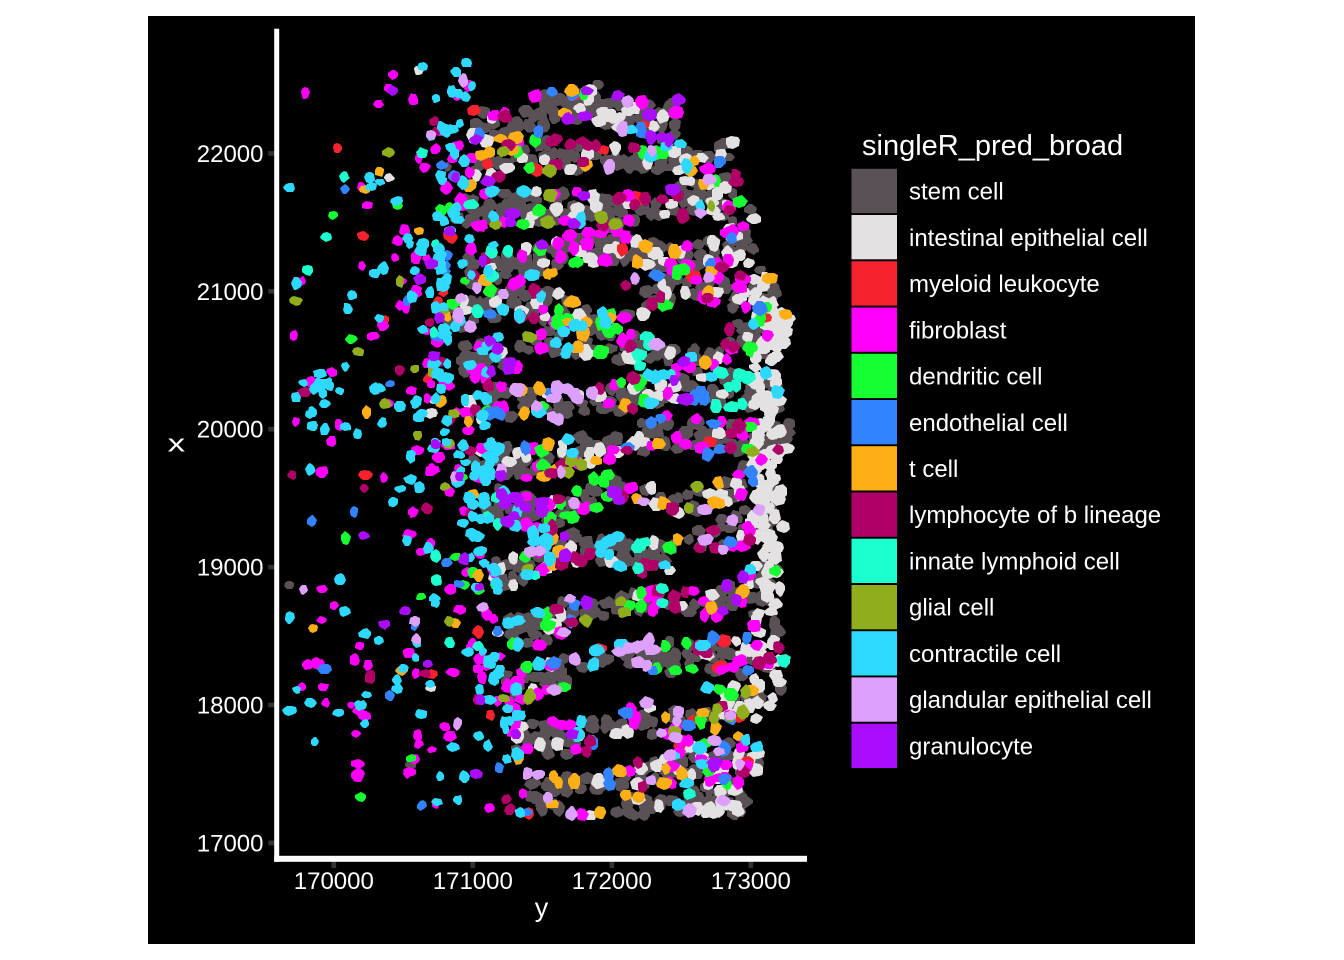 The image size is (1344, 960). I want to click on svg-text: singleR_pred_broad, so click(992, 146).